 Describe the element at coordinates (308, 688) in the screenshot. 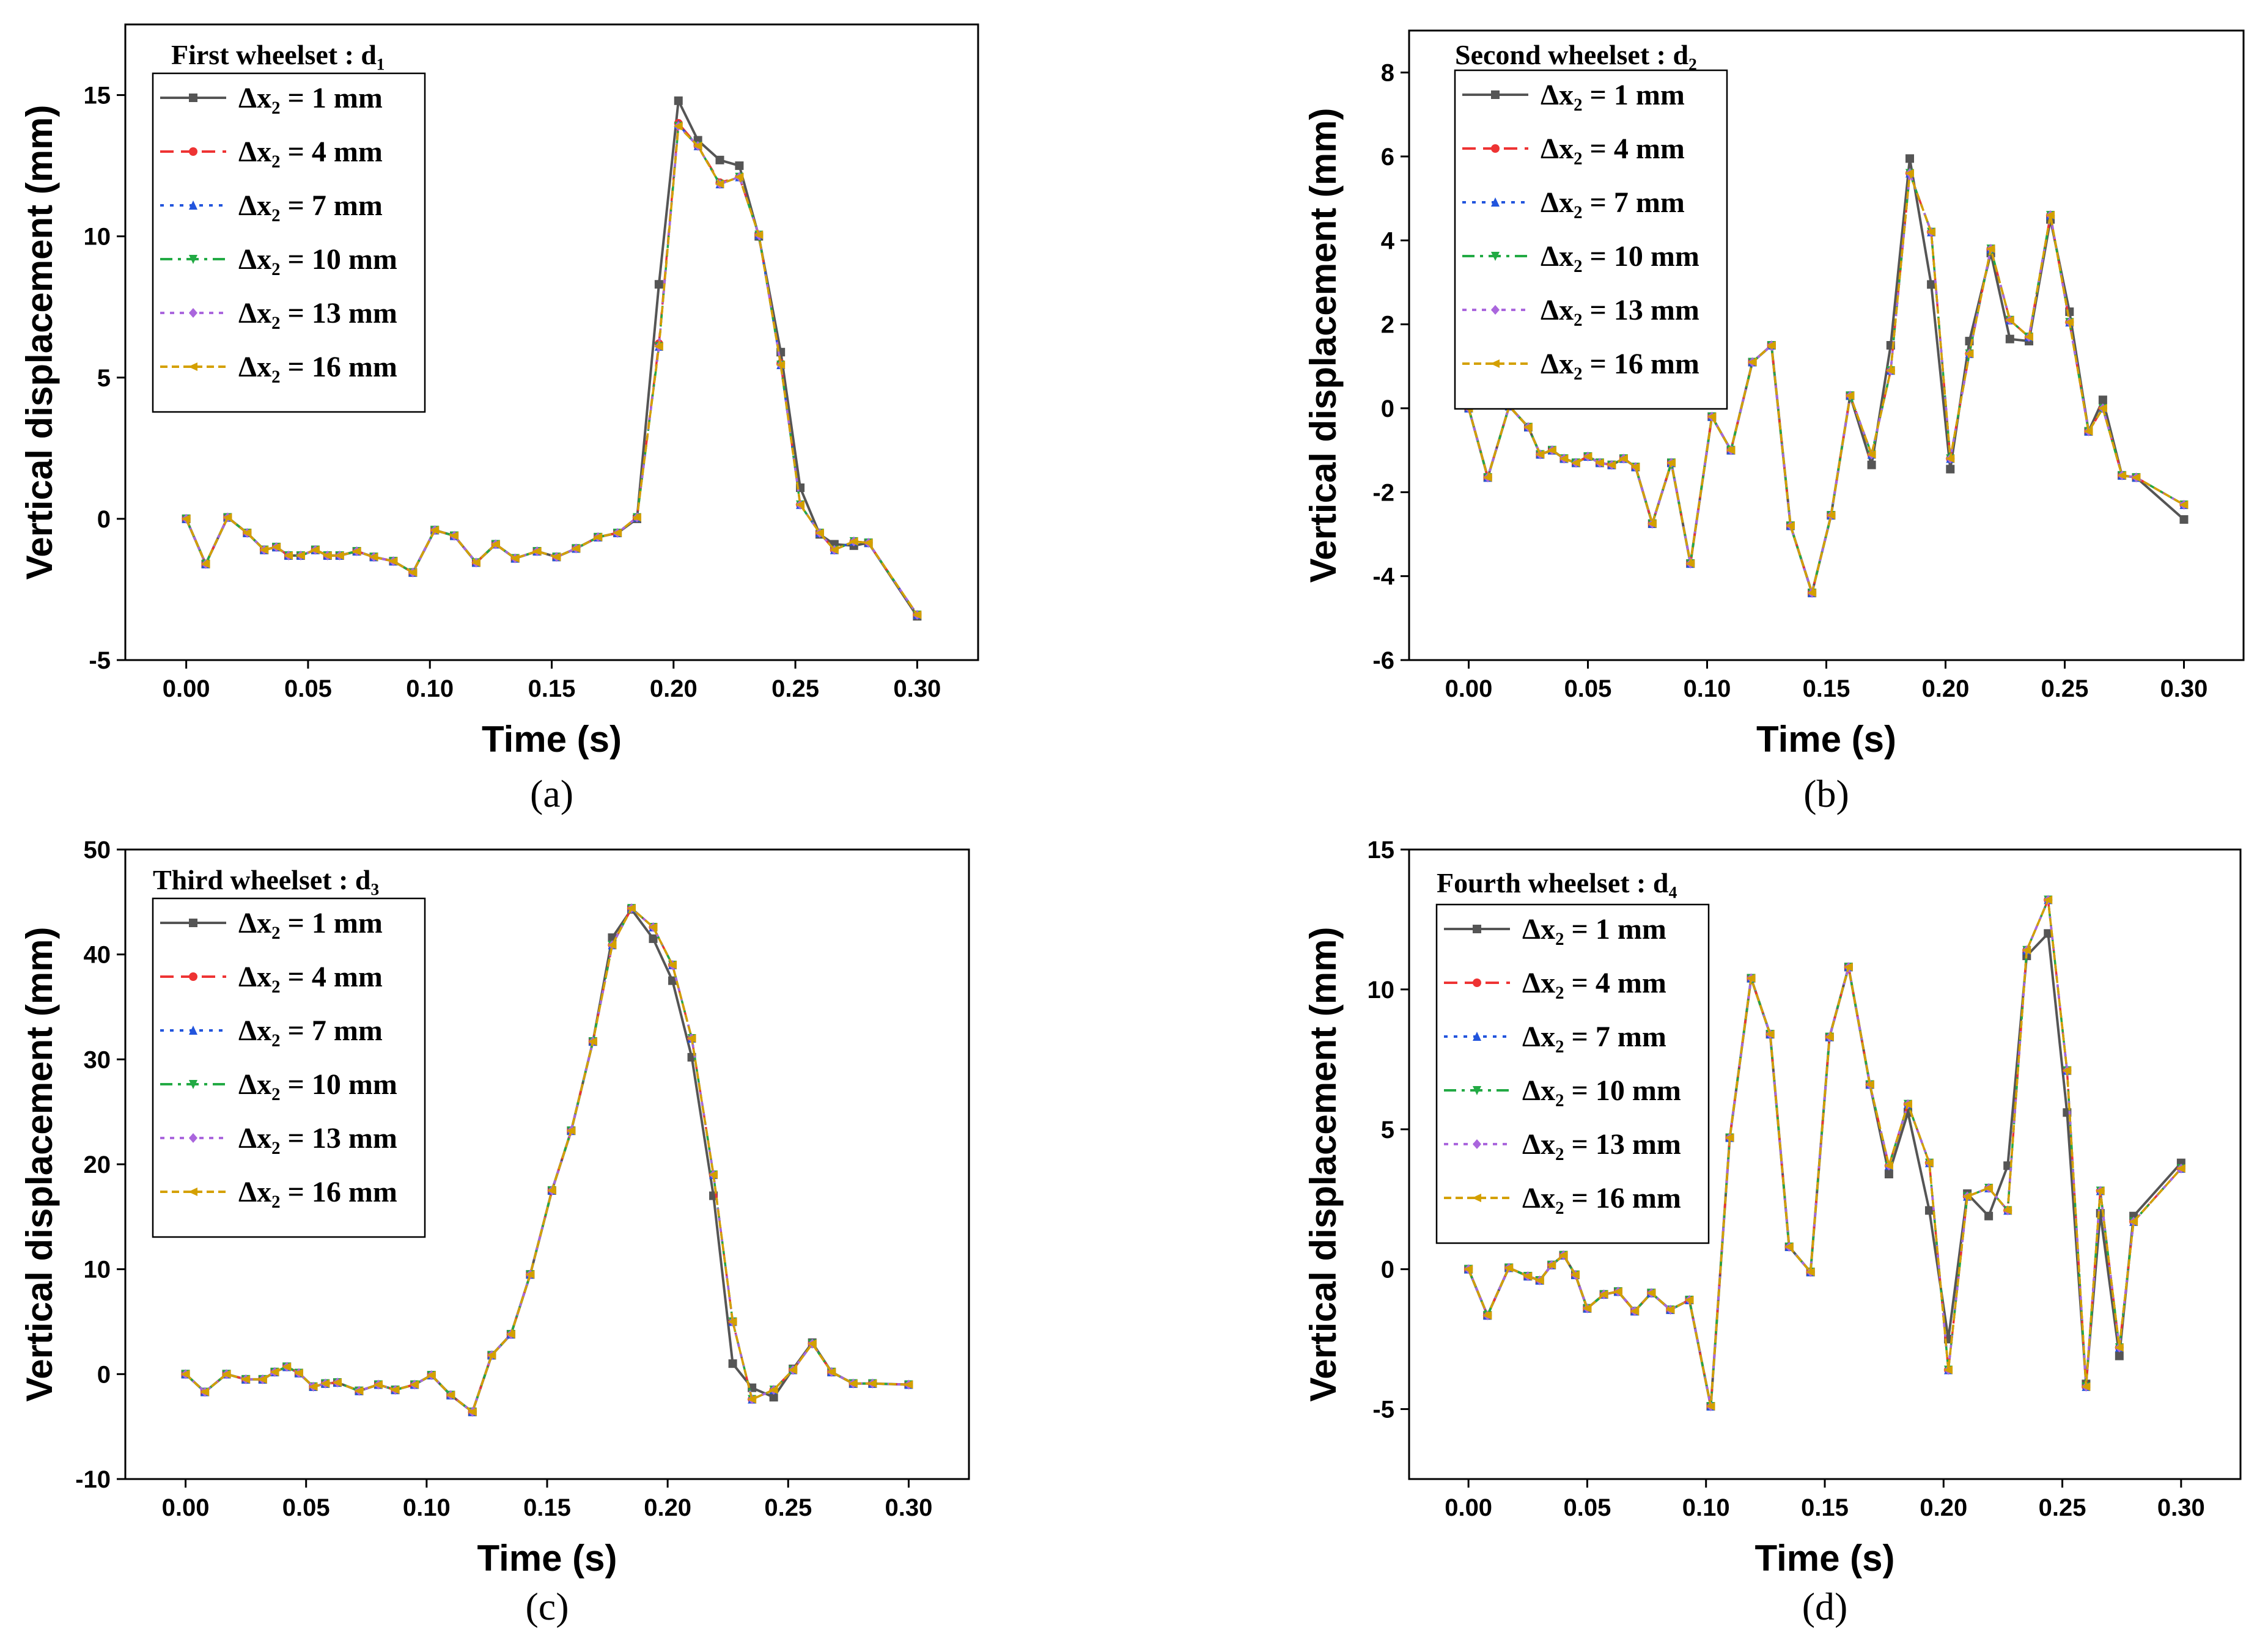

I see `x-tick-label: 0.05` at that location.